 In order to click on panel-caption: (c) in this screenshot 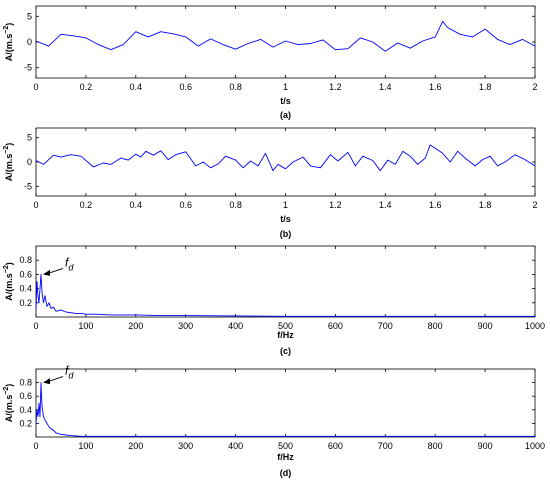, I will do `click(285, 351)`.